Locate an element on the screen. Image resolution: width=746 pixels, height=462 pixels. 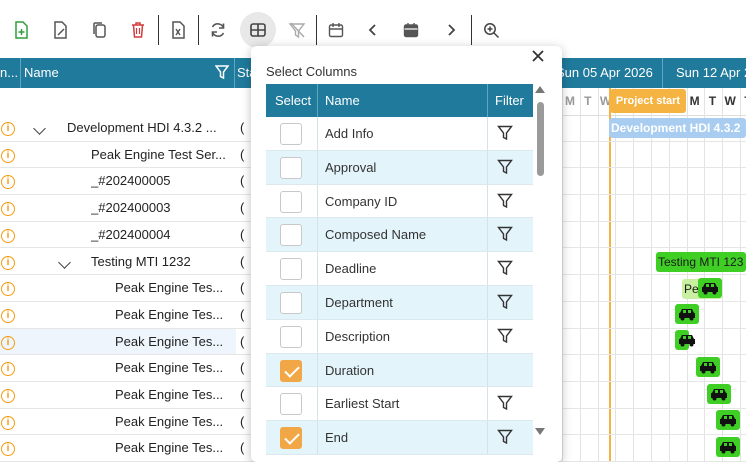
gantt-day-label: M is located at coordinates (694, 101).